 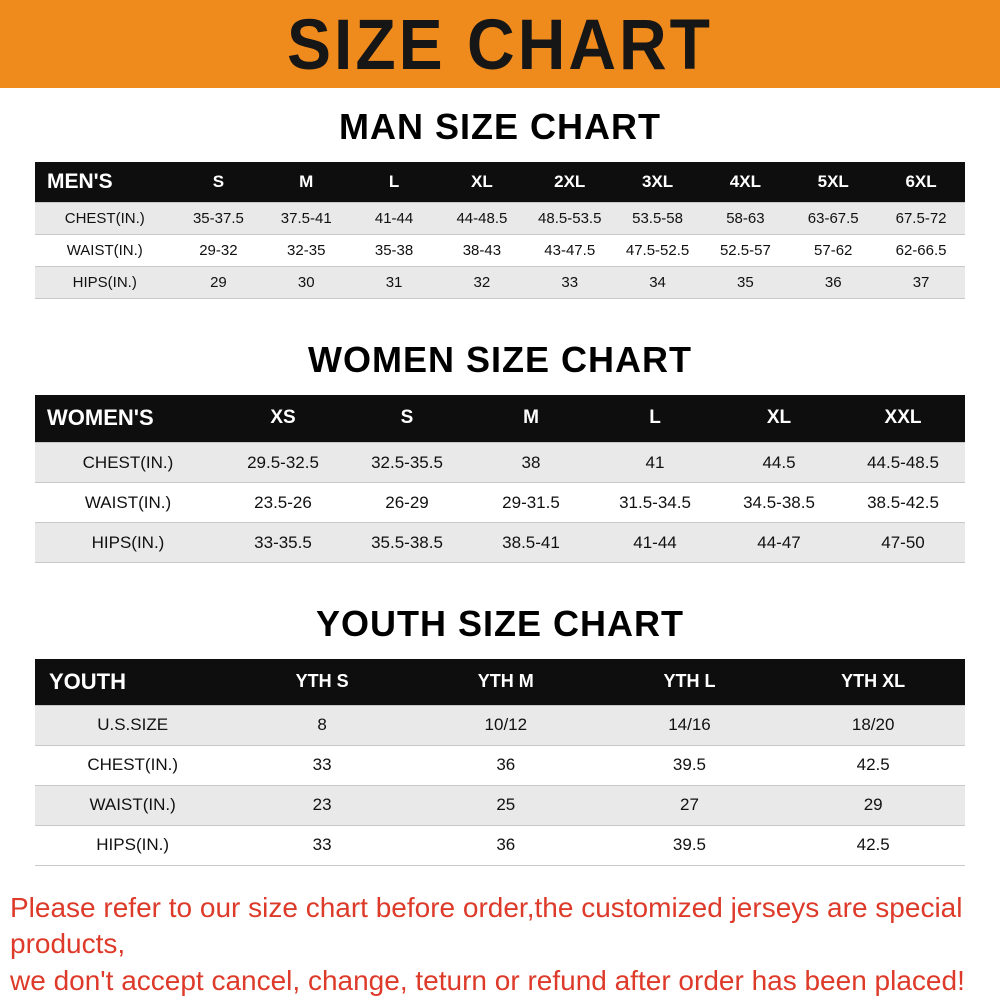 What do you see at coordinates (407, 542) in the screenshot?
I see `table-cell: 35.5-38.5` at bounding box center [407, 542].